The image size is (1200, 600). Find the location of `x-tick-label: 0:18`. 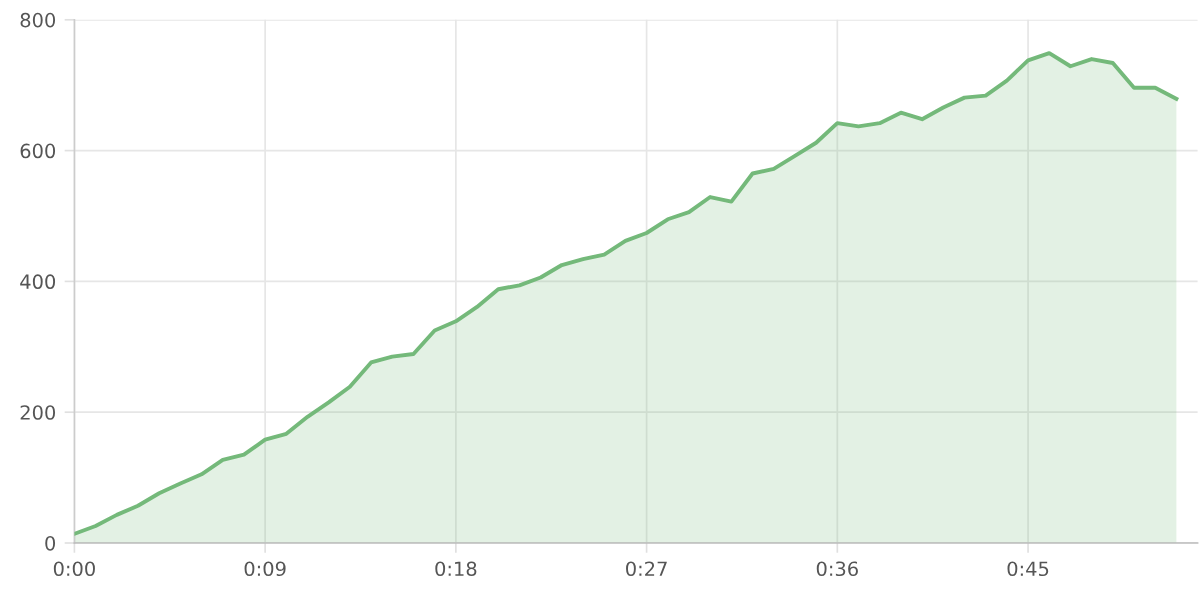

x-tick-label: 0:18 is located at coordinates (456, 569).